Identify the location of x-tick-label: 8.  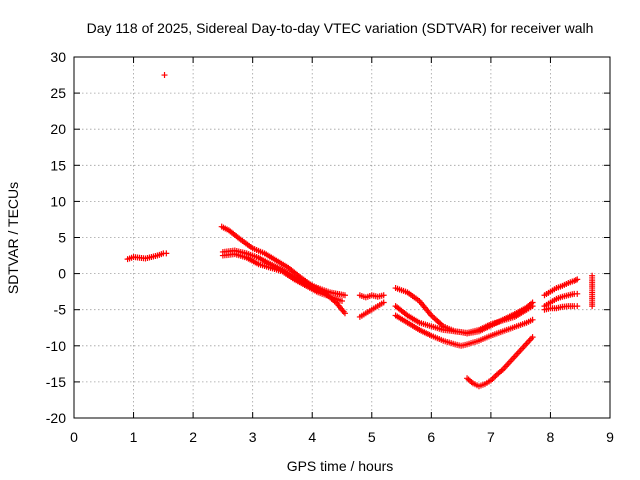
(551, 437).